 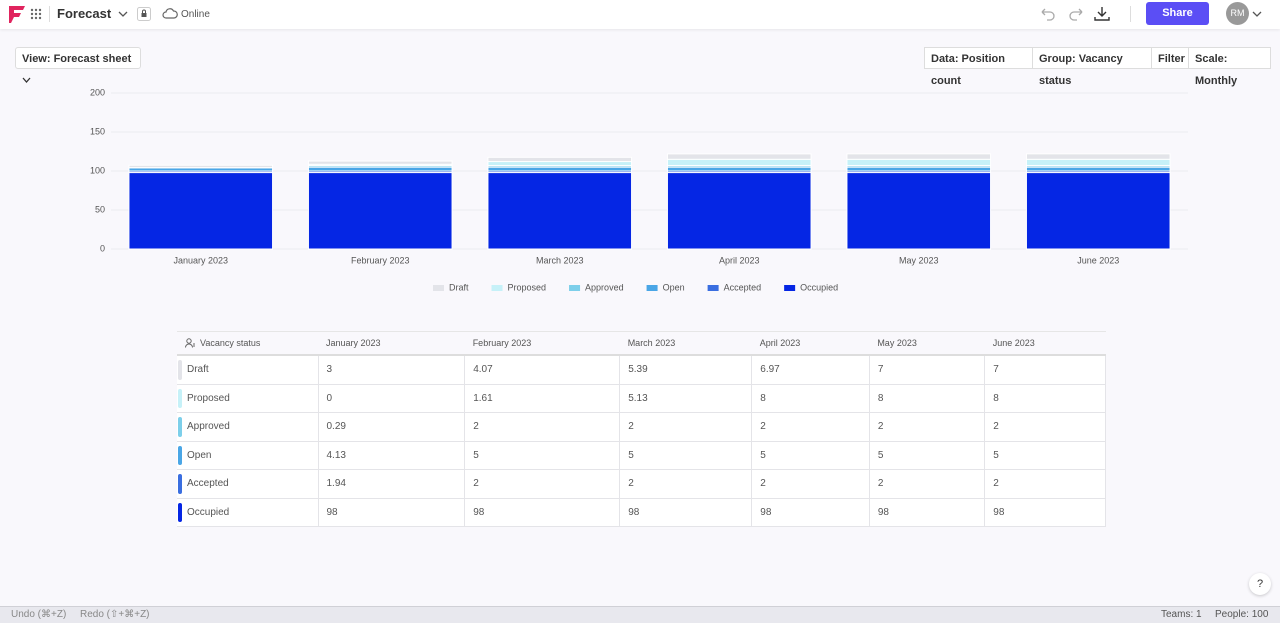 What do you see at coordinates (391, 484) in the screenshot?
I see `table-cell: 1.94` at bounding box center [391, 484].